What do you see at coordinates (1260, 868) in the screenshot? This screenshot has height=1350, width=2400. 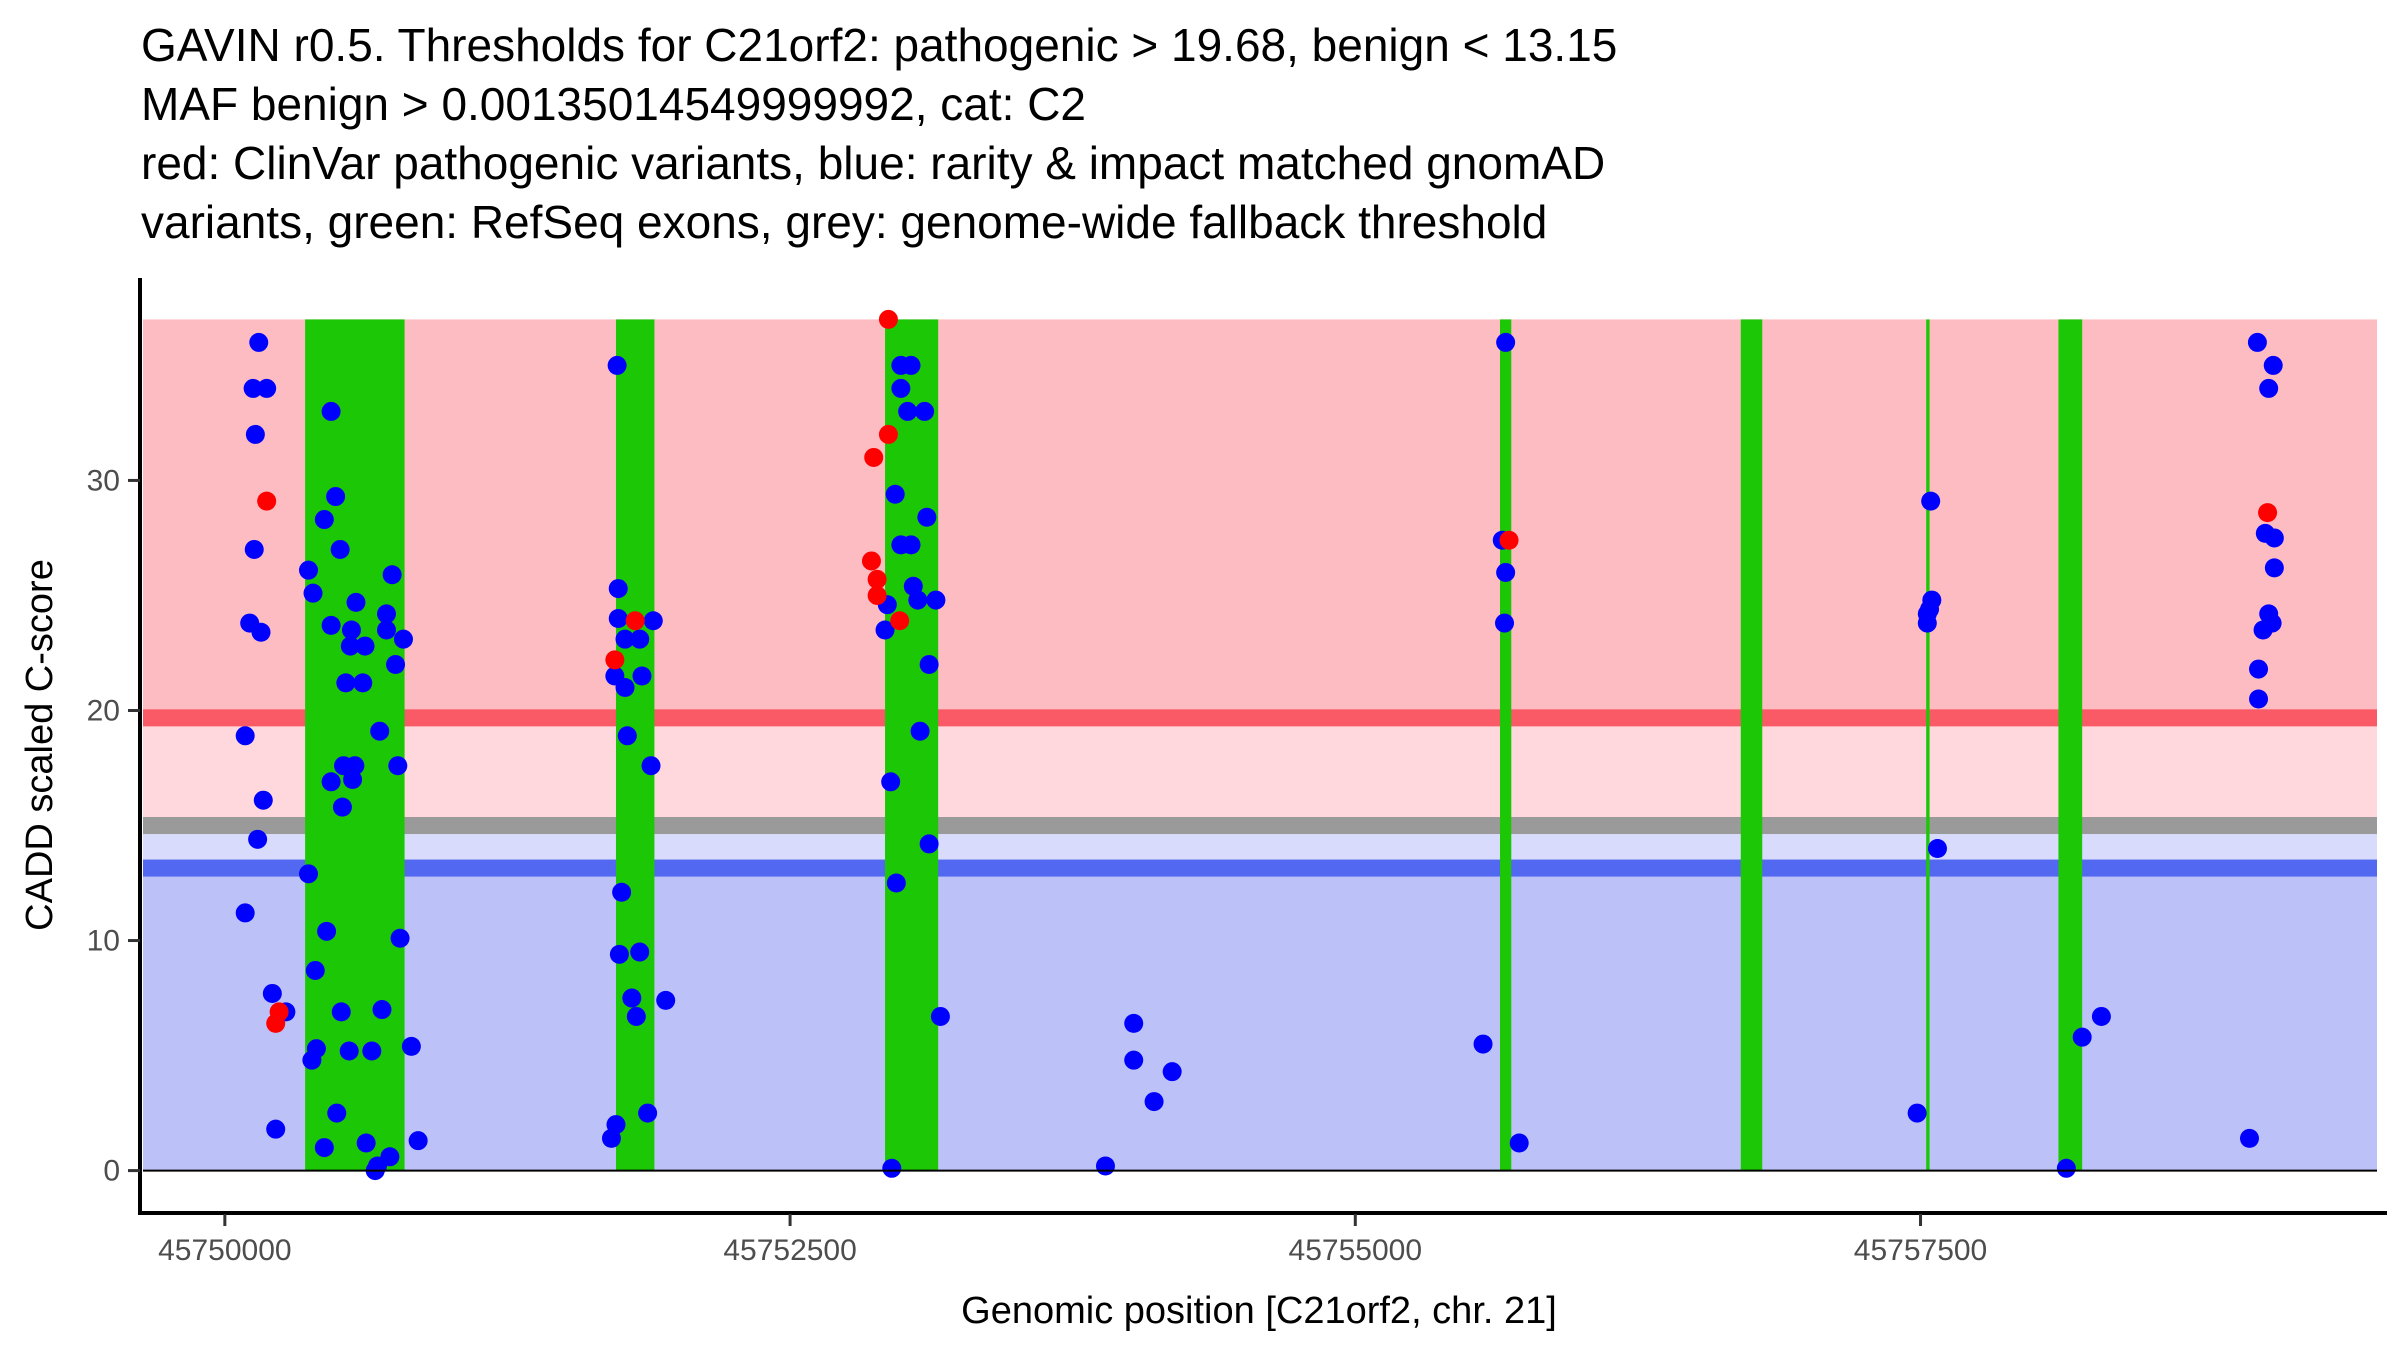 I see `benign-threshold-line` at bounding box center [1260, 868].